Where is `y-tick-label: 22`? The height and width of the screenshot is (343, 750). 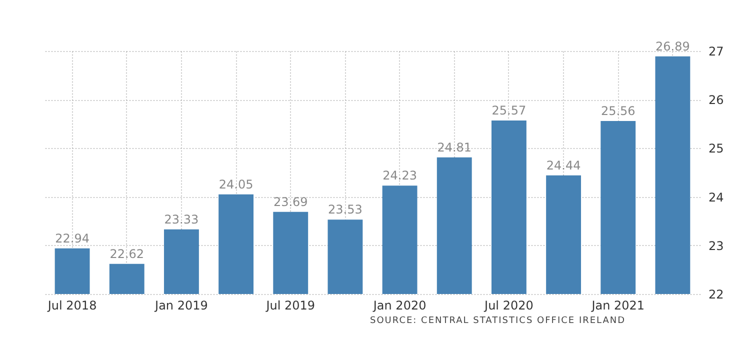 y-tick-label: 22 is located at coordinates (716, 295).